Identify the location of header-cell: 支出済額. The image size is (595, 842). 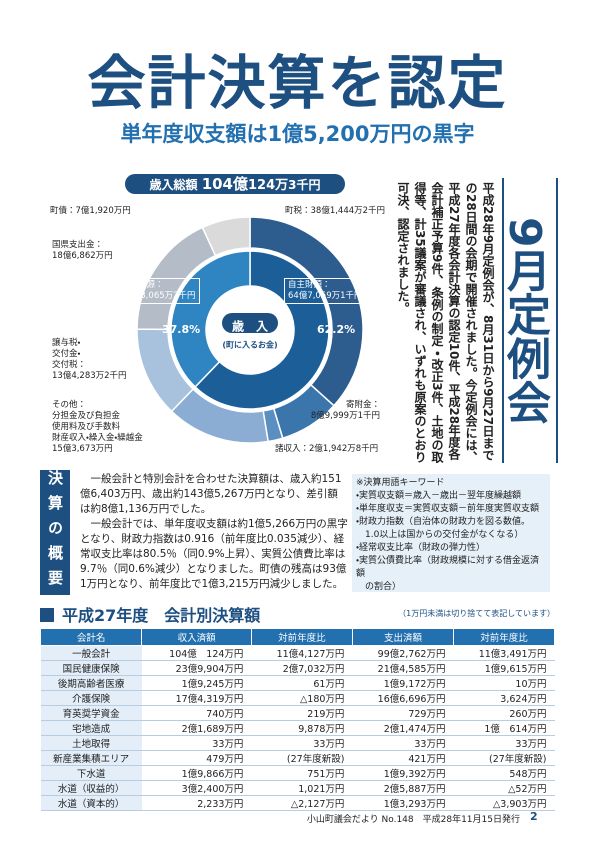
(402, 637).